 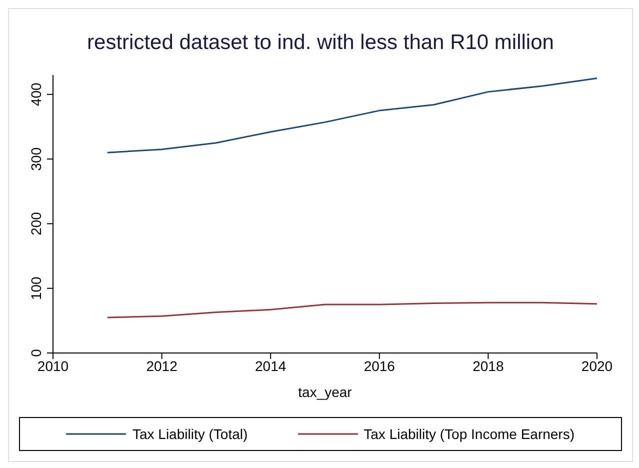 I want to click on chart-title: restricted dataset to ind. with less than R10 million, so click(x=320, y=42).